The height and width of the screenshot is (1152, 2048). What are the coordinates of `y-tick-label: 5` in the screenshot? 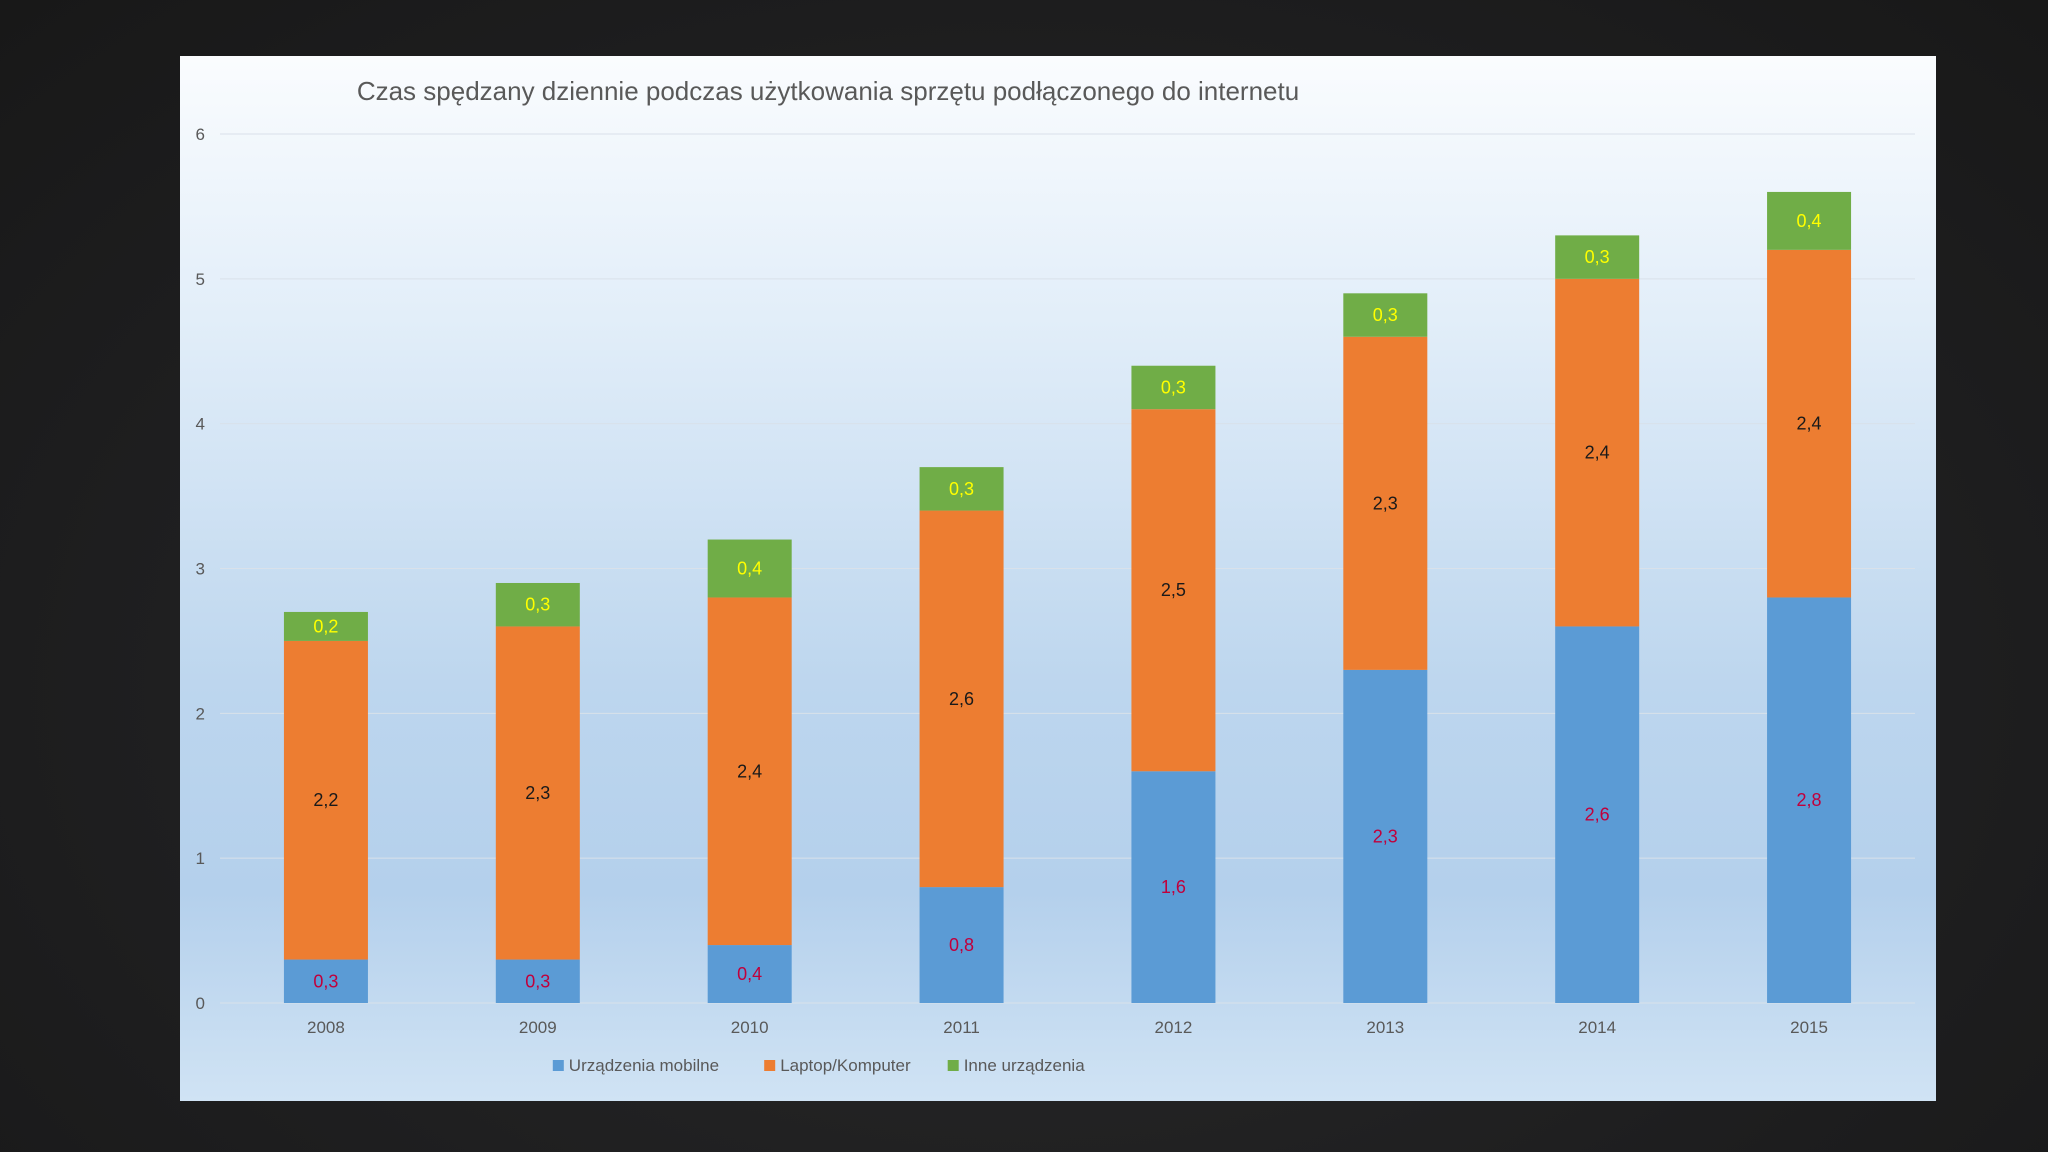 It's located at (200, 279).